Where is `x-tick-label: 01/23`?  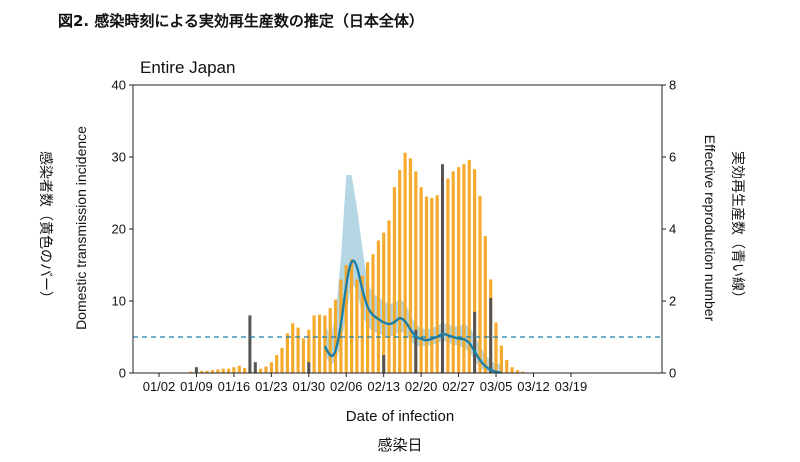 x-tick-label: 01/23 is located at coordinates (271, 386).